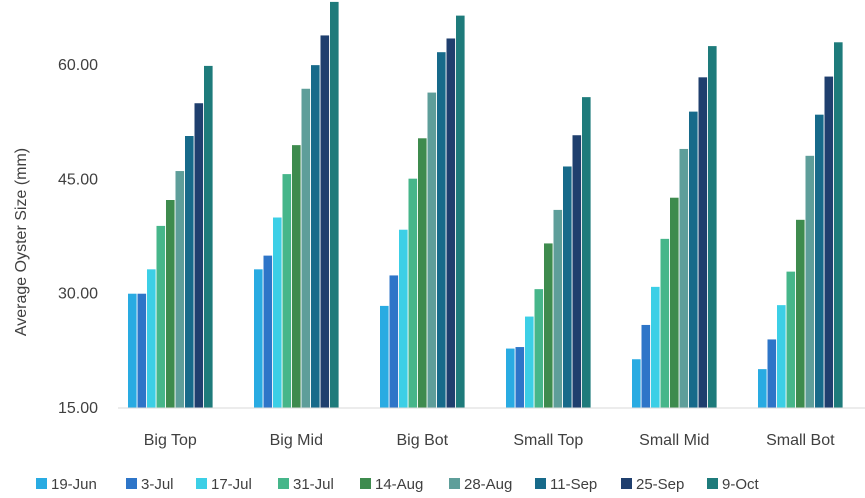 This screenshot has height=498, width=865. What do you see at coordinates (413, 293) in the screenshot?
I see `bar-31-Jul-Big Bot` at bounding box center [413, 293].